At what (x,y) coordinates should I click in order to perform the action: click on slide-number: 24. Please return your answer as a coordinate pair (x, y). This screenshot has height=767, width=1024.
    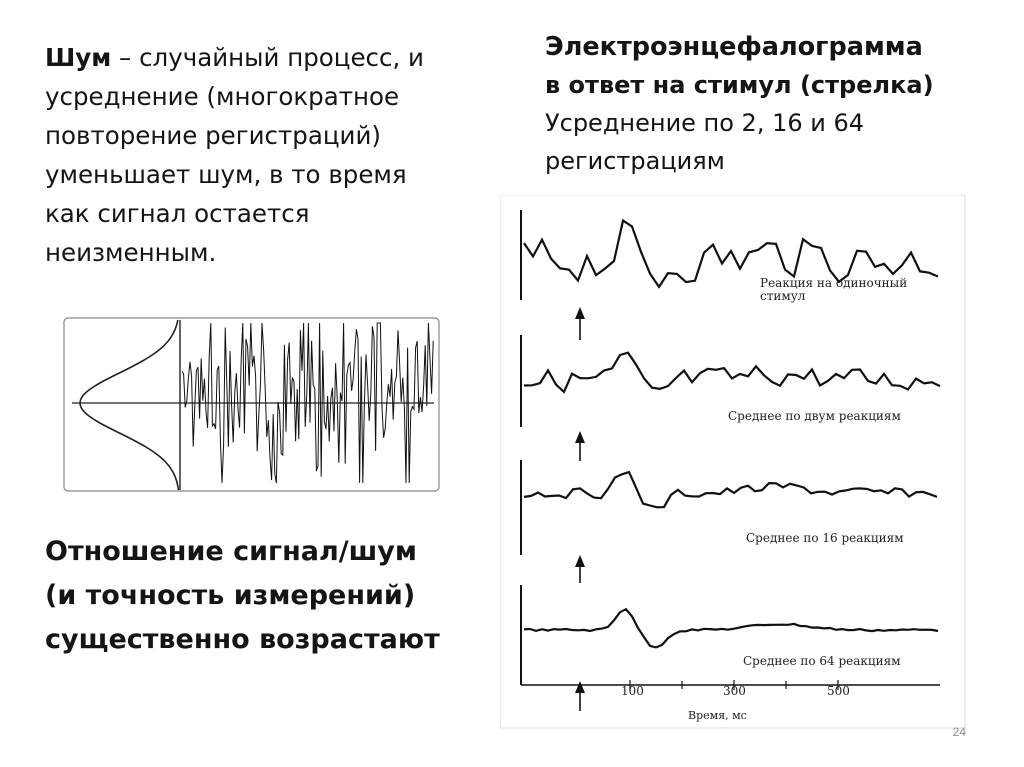
    Looking at the image, I should click on (959, 732).